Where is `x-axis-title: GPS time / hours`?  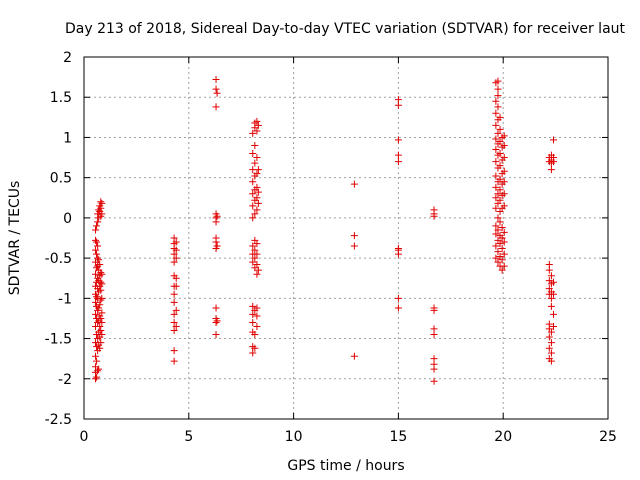 x-axis-title: GPS time / hours is located at coordinates (345, 466).